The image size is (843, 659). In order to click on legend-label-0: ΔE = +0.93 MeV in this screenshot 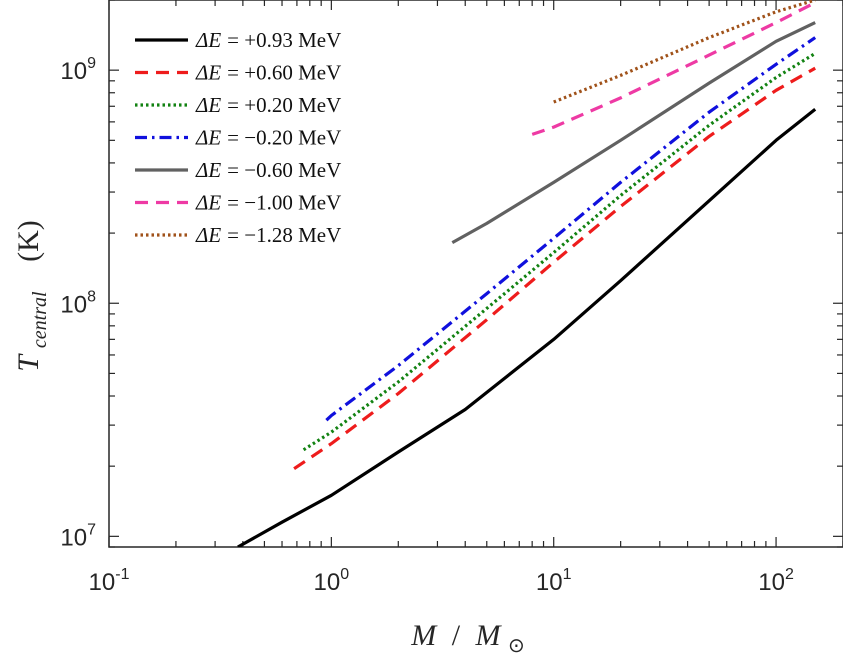, I will do `click(268, 40)`.